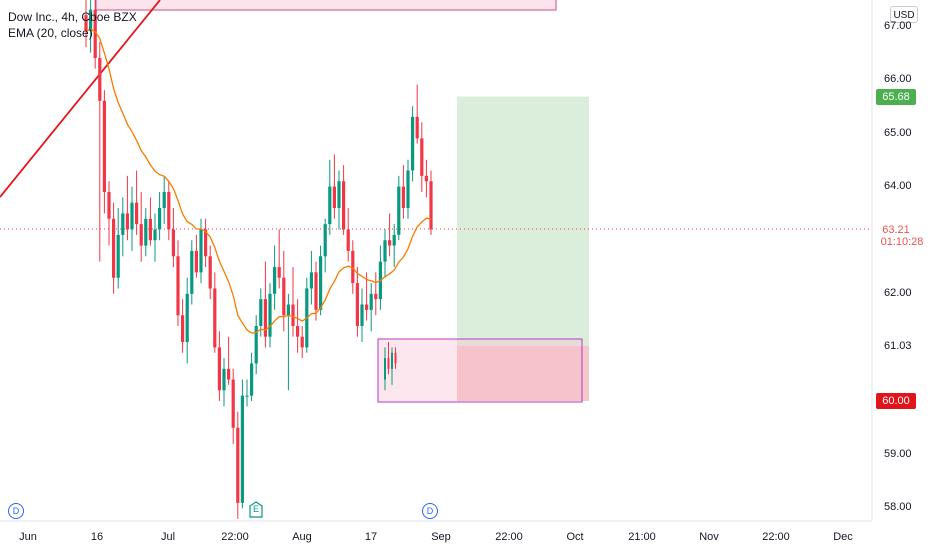 Image resolution: width=932 pixels, height=550 pixels. I want to click on current-price-tag: 63.21, so click(896, 230).